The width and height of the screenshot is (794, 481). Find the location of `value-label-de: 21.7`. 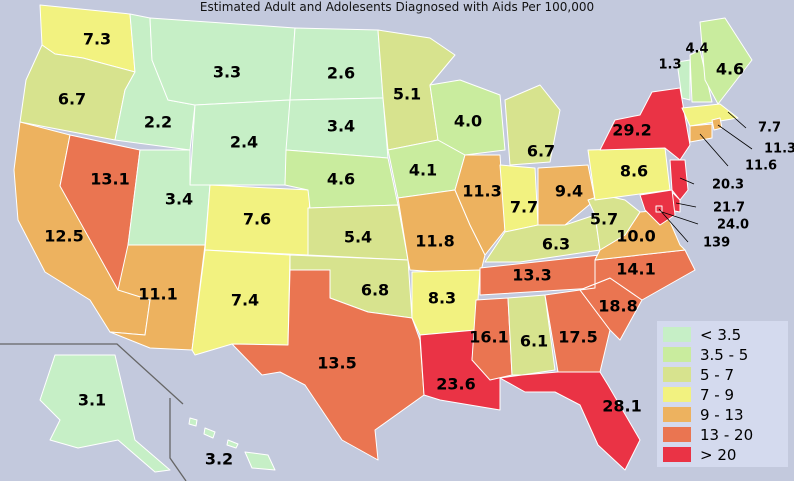

value-label-de: 21.7 is located at coordinates (729, 208).